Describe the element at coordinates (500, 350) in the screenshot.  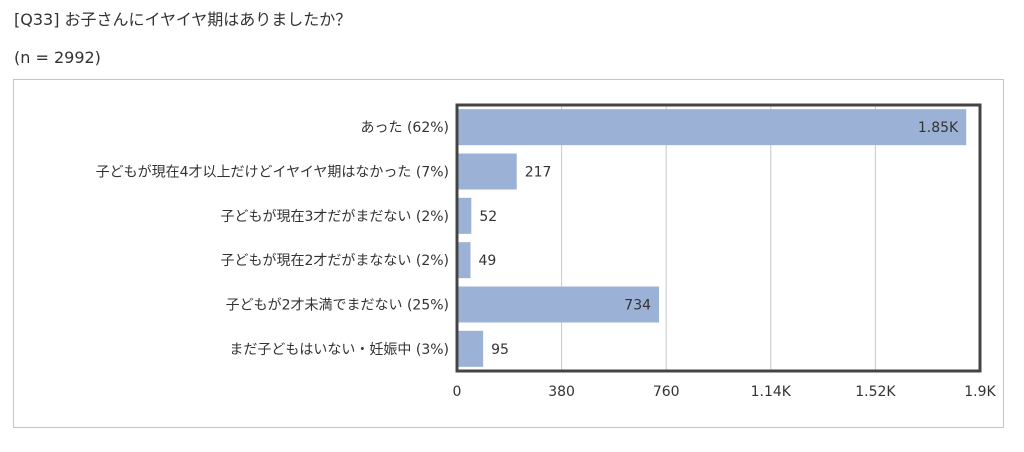
I see `value-label: 95` at that location.